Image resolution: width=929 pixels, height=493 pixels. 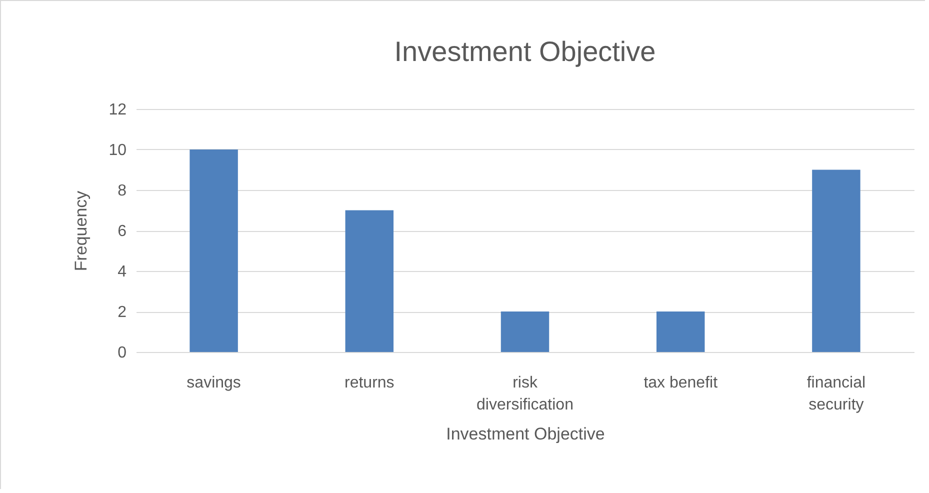 I want to click on x-tick-label: returns, so click(x=369, y=383).